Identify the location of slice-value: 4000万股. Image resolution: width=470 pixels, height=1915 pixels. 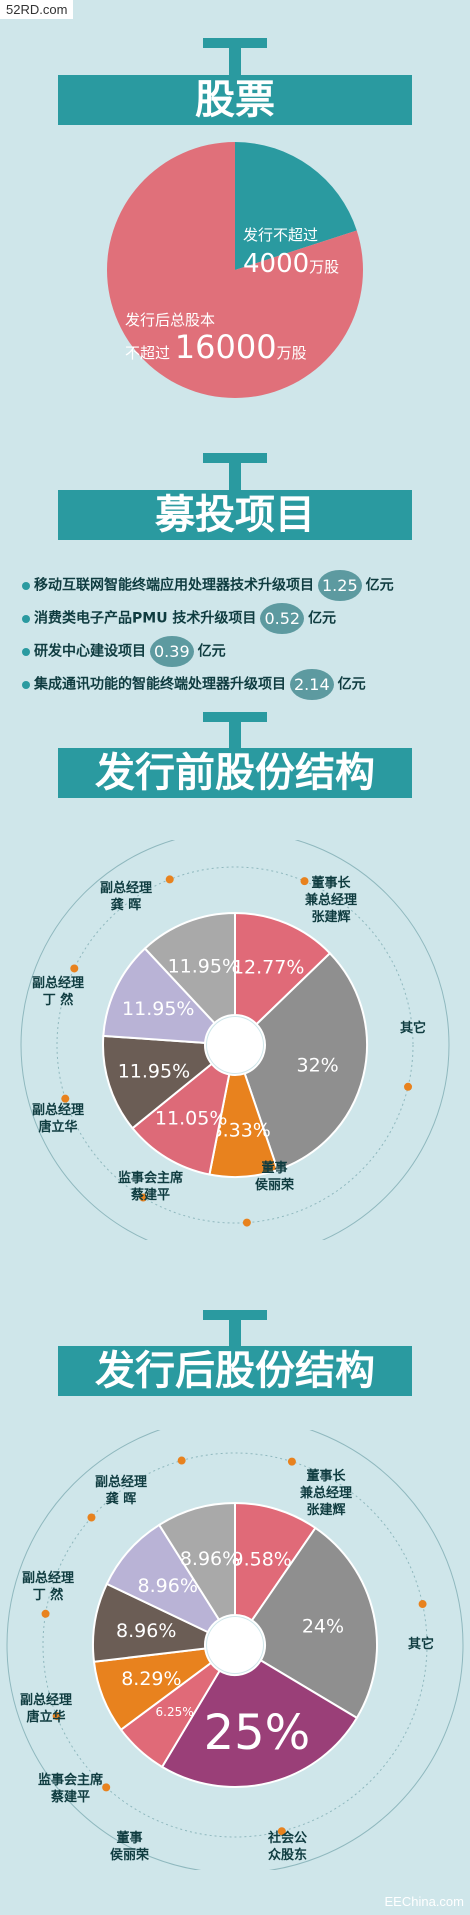
(291, 264).